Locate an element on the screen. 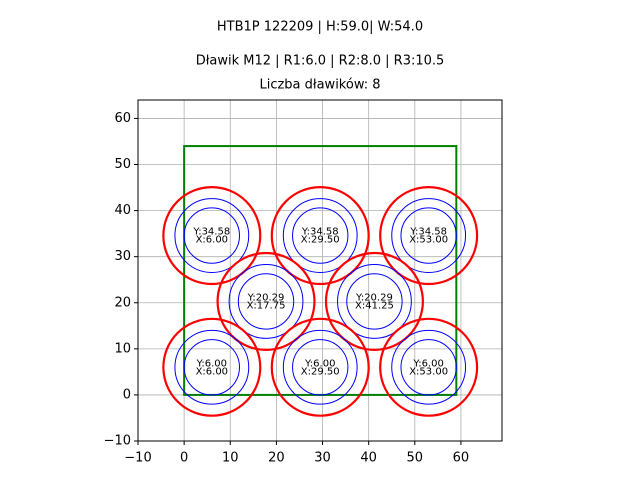 The height and width of the screenshot is (480, 640). x-tick-label: 40 is located at coordinates (368, 458).